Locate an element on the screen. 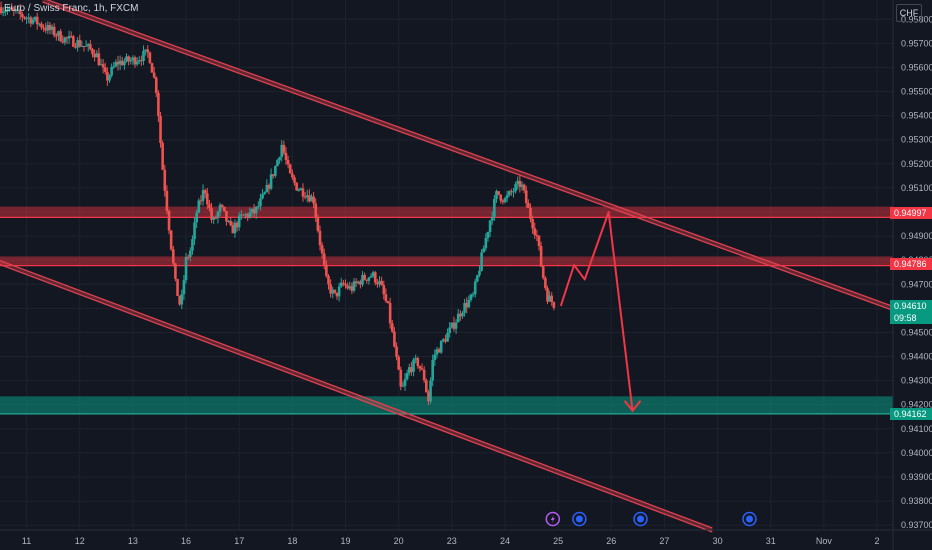 The height and width of the screenshot is (550, 932). x-tick-label: 23 is located at coordinates (452, 541).